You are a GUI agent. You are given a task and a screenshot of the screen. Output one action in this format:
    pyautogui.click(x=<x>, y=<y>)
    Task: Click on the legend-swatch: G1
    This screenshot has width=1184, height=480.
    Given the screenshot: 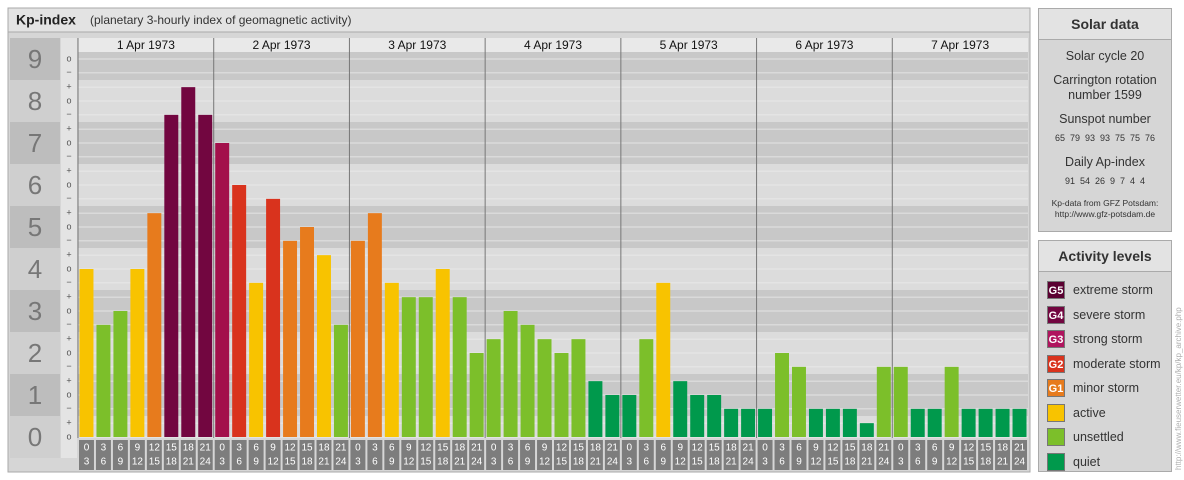 What is the action you would take?
    pyautogui.click(x=1056, y=388)
    